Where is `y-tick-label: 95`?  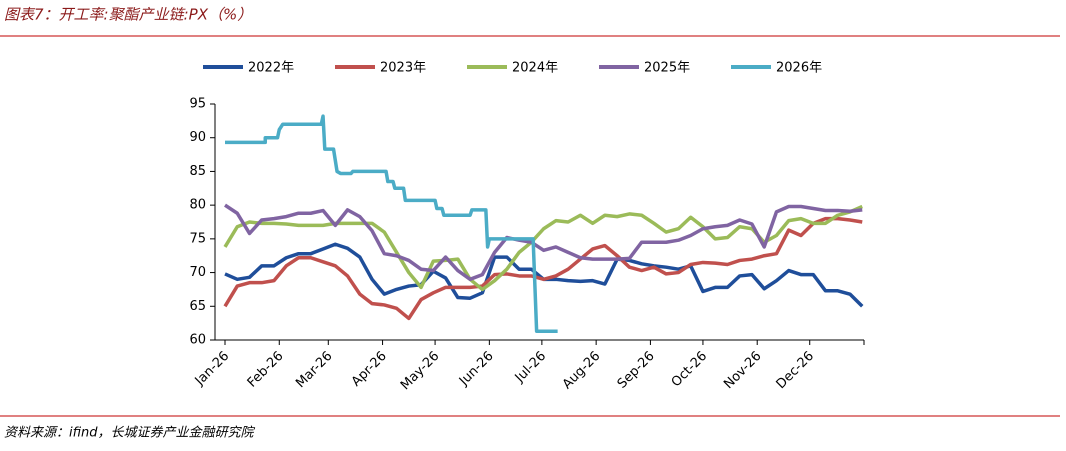 y-tick-label: 95 is located at coordinates (197, 104).